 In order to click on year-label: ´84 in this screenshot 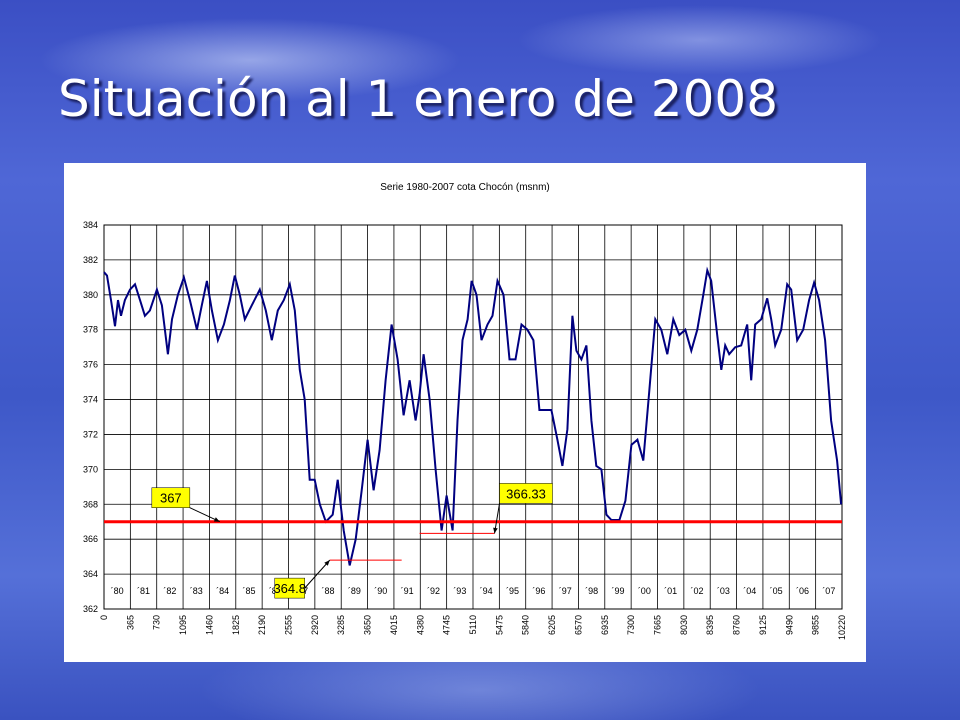, I will do `click(222, 591)`.